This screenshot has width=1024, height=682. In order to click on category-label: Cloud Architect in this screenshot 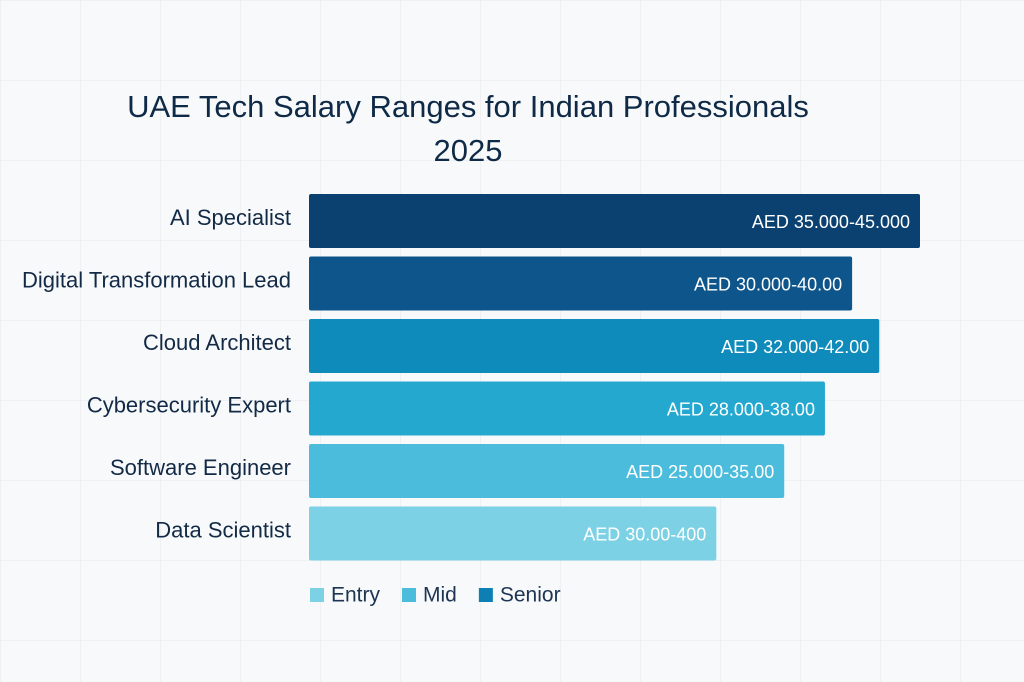, I will do `click(217, 342)`.